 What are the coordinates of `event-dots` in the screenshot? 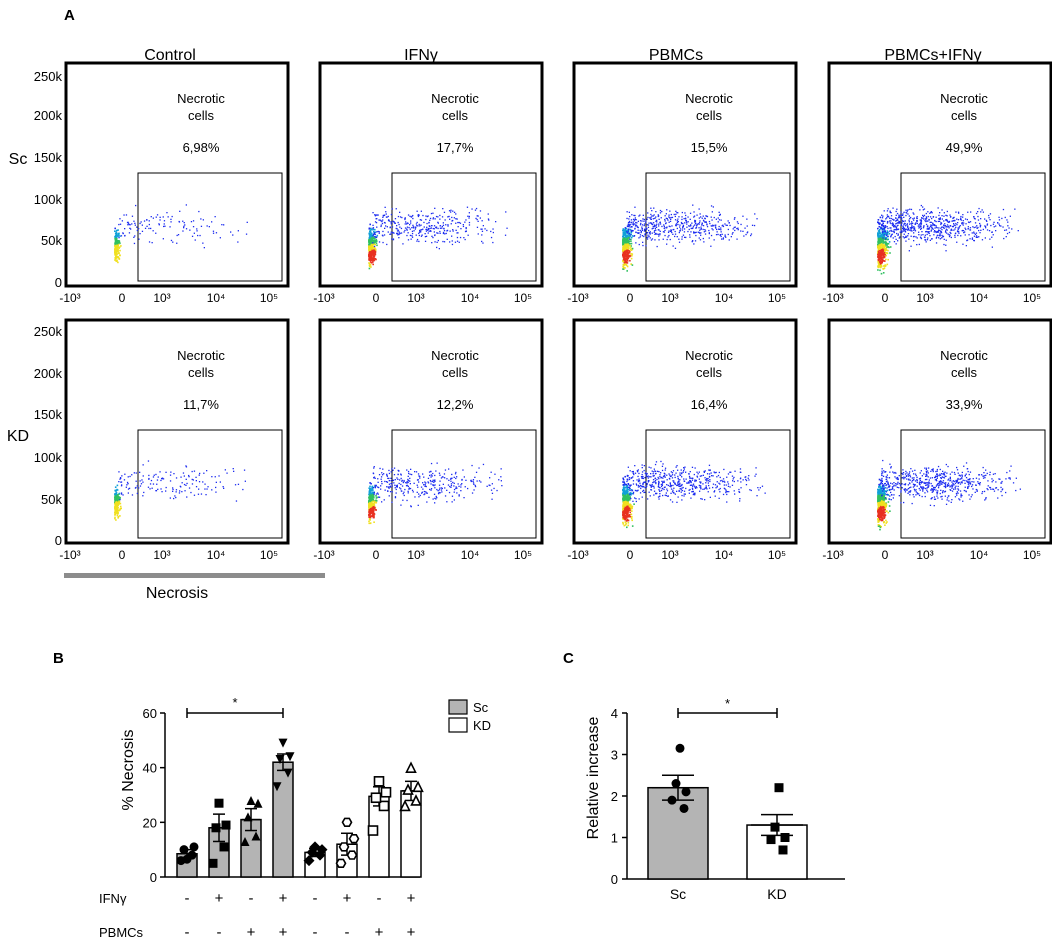 It's located at (435, 493).